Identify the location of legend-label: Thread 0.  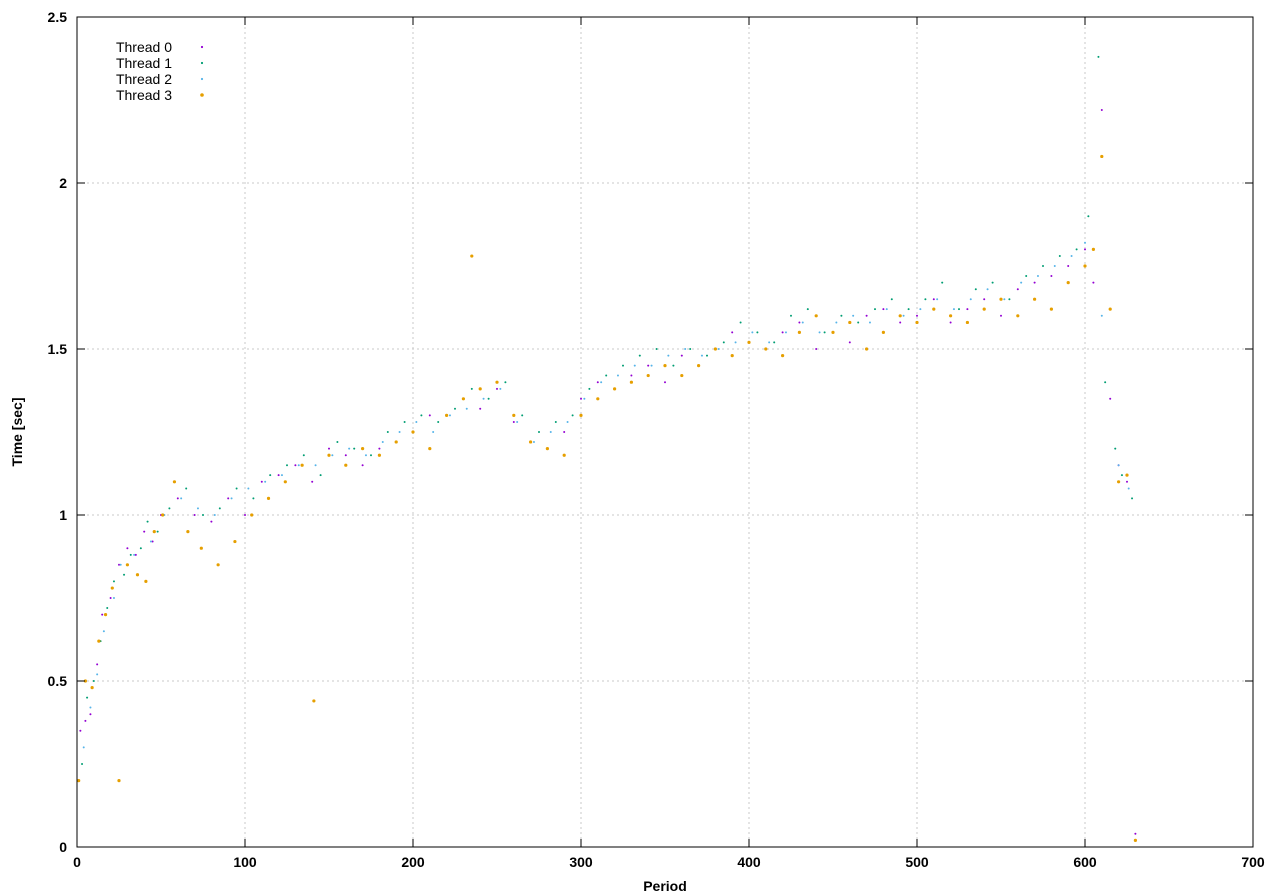
(144, 47).